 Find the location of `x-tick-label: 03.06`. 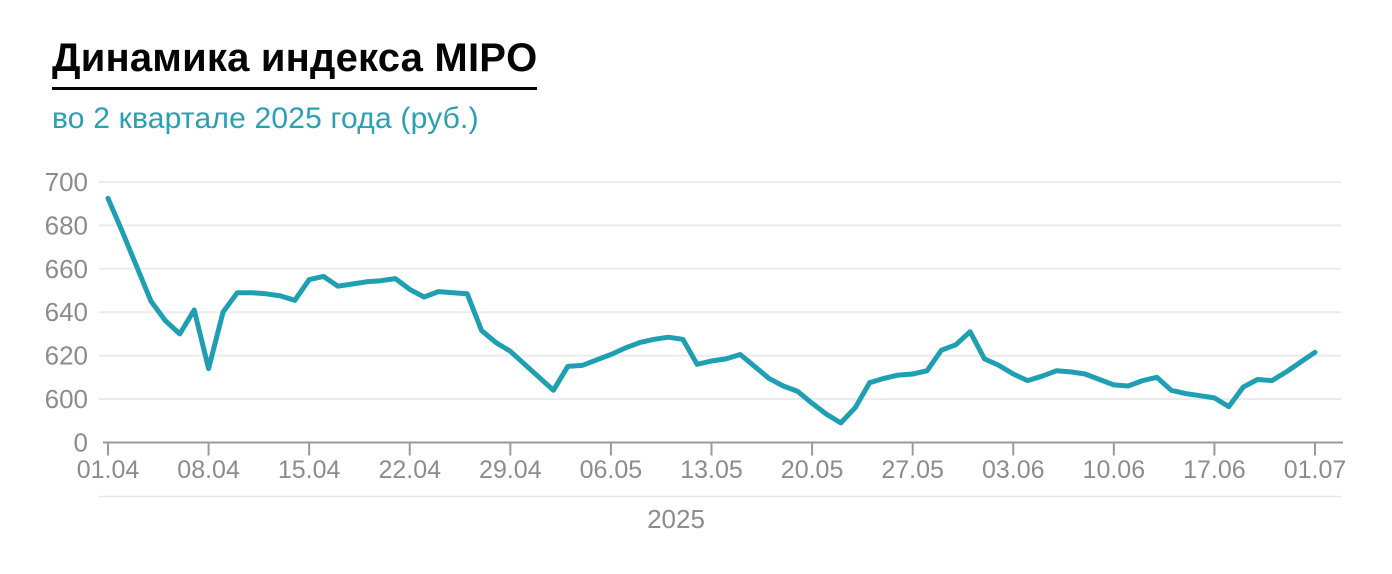

x-tick-label: 03.06 is located at coordinates (1013, 470).